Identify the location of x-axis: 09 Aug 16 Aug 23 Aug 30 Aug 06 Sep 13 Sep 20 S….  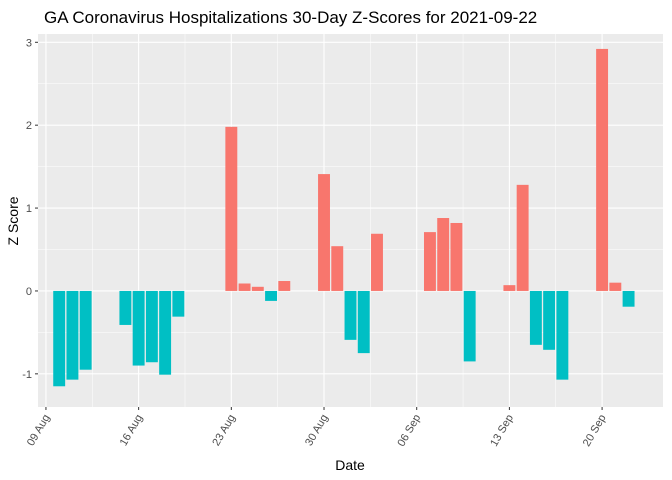
(317, 428).